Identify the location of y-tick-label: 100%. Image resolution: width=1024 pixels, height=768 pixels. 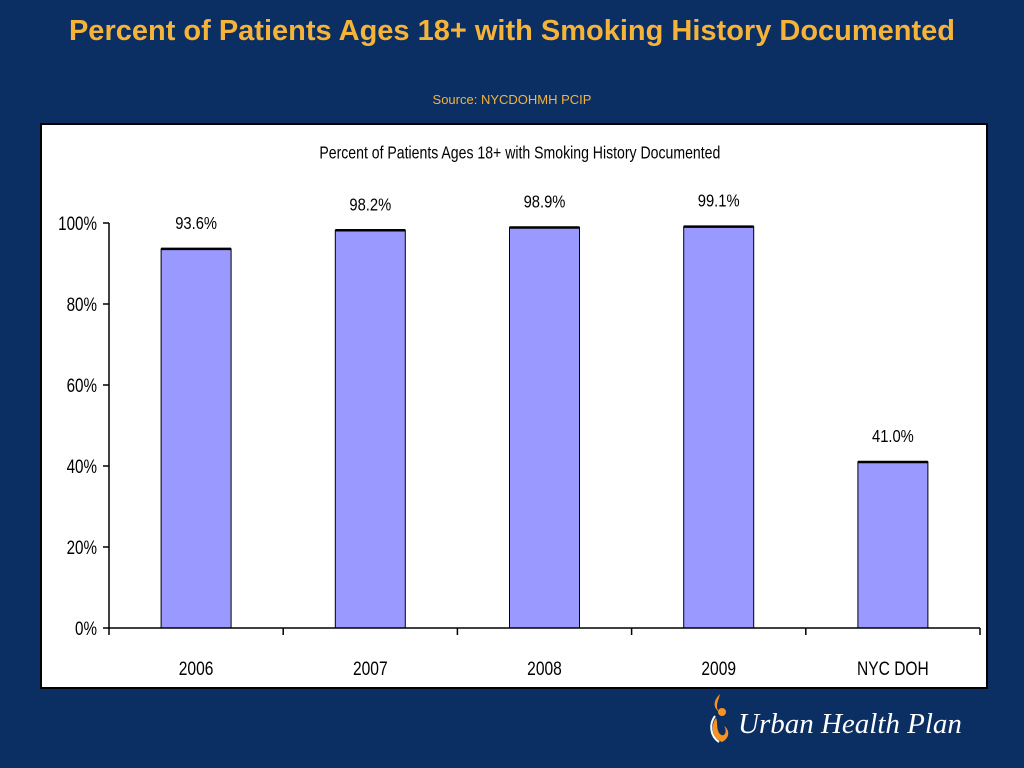
(77, 223).